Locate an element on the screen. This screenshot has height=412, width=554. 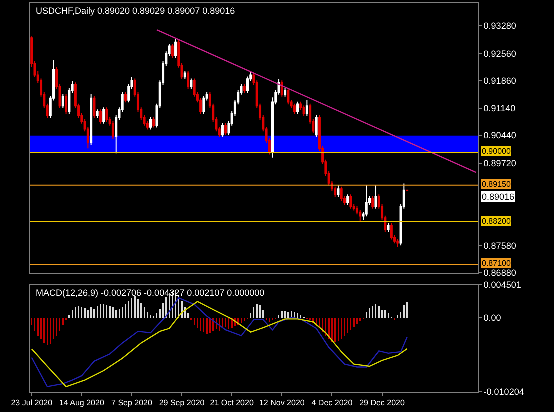
y-tick-label: -0.010204 is located at coordinates (504, 392).